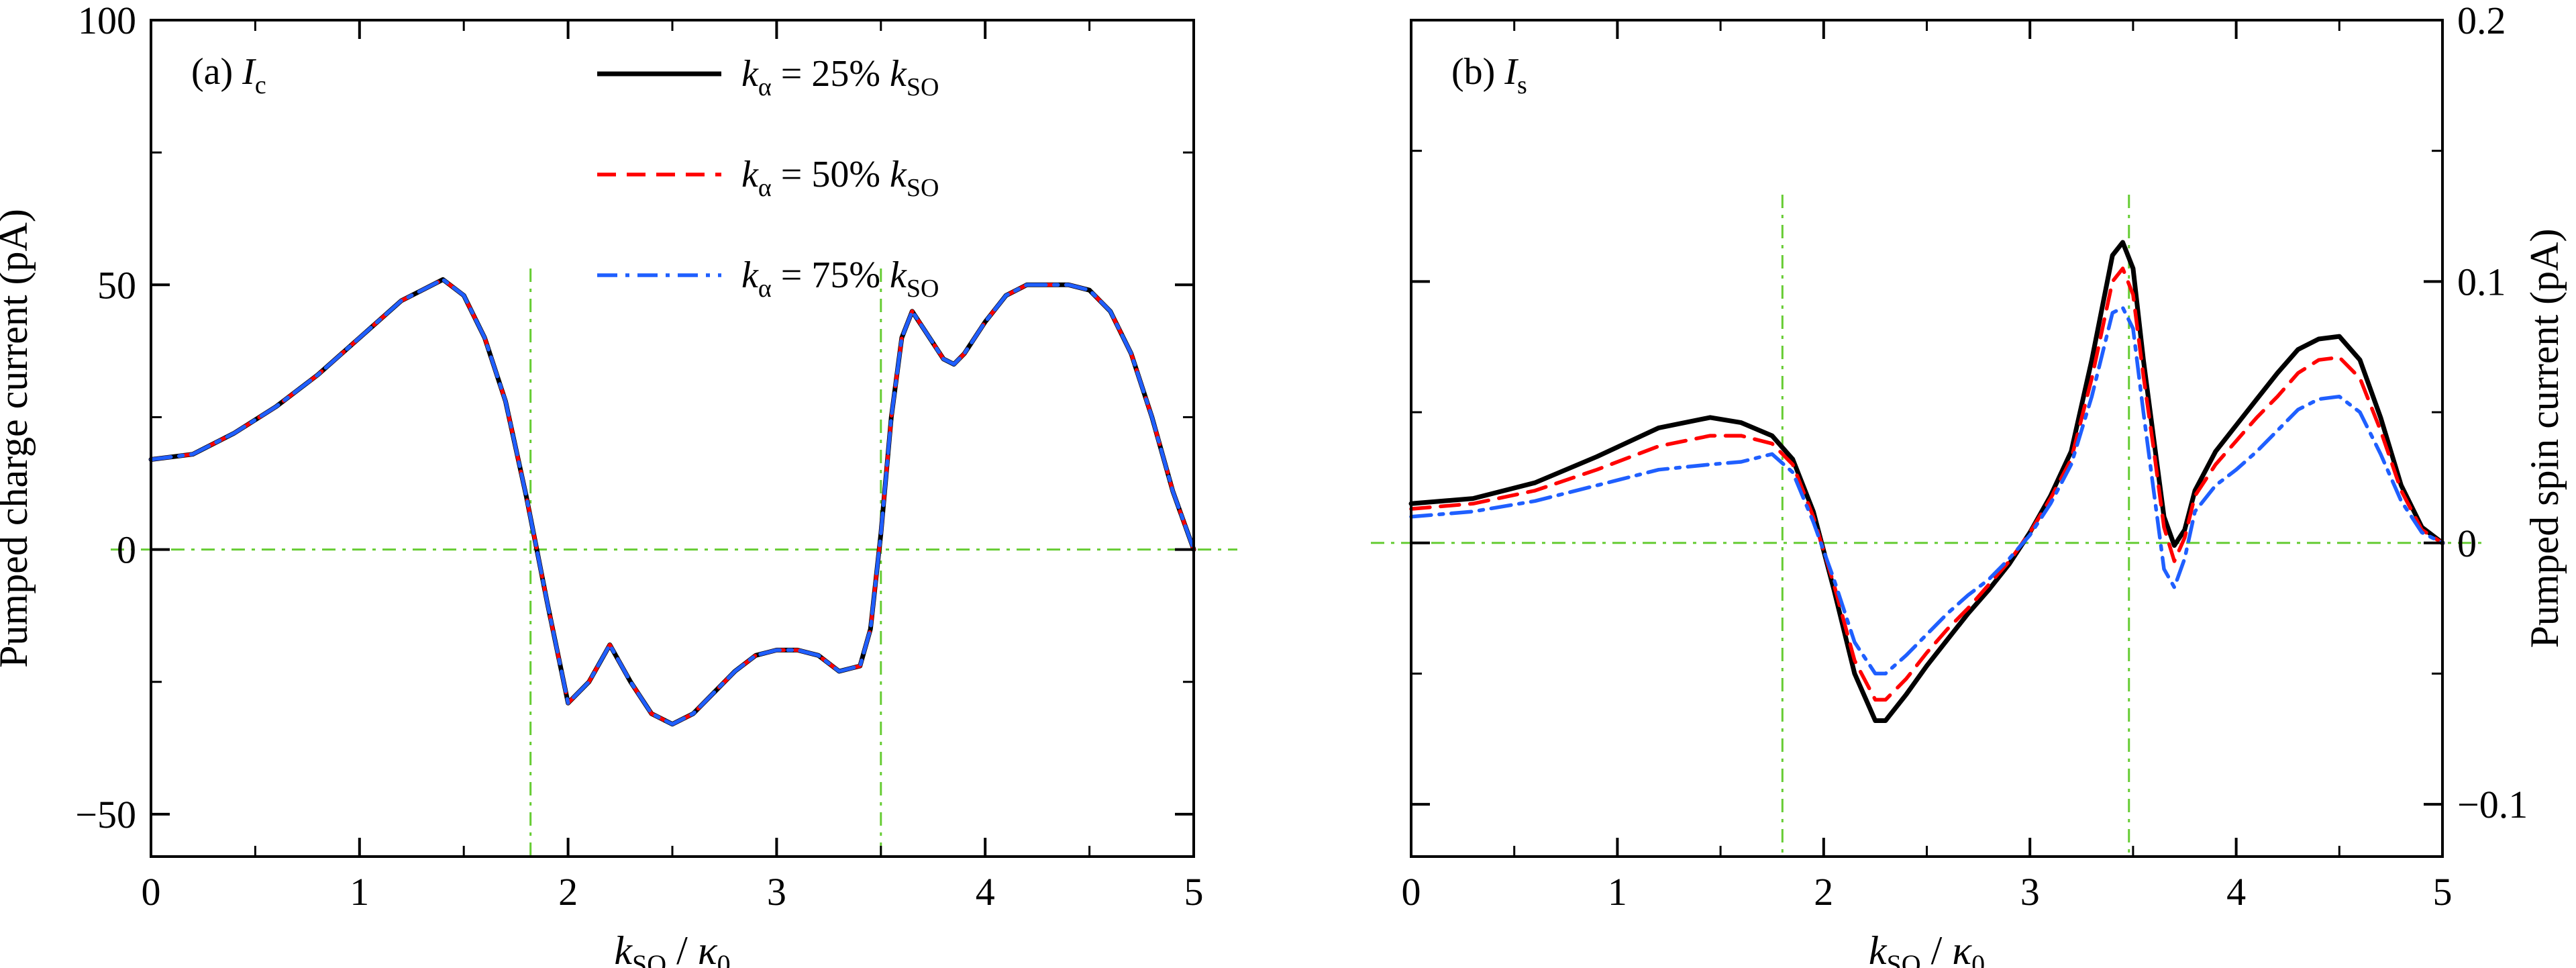 Image resolution: width=2576 pixels, height=968 pixels. What do you see at coordinates (2481, 21) in the screenshot?
I see `y-tick-label: 0.2` at bounding box center [2481, 21].